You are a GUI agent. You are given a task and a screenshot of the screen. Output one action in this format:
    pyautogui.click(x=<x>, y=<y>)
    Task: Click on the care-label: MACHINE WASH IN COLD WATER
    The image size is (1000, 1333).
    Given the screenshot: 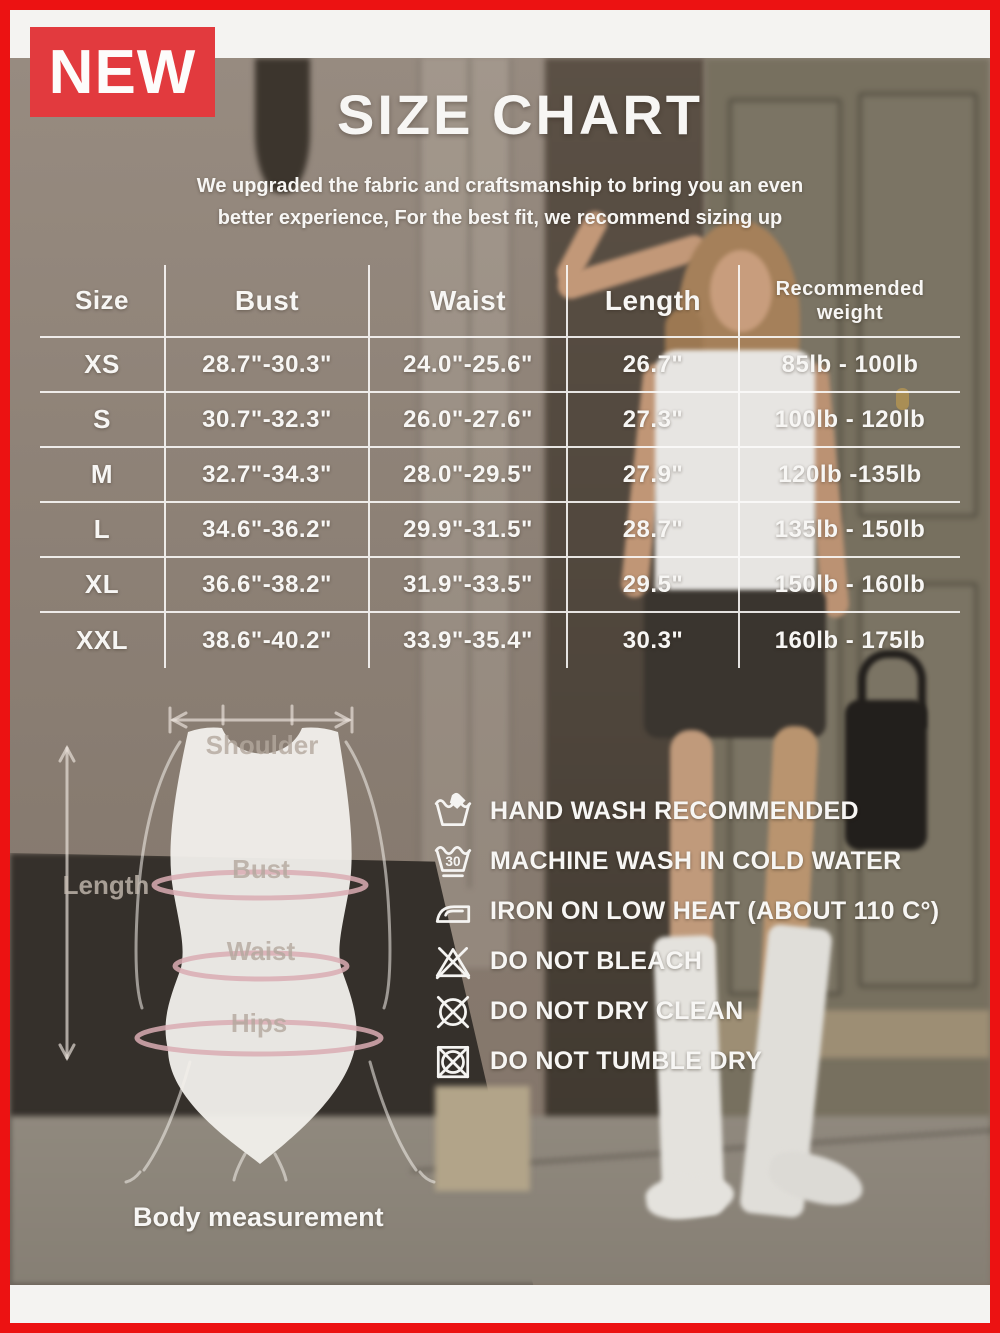 What is the action you would take?
    pyautogui.click(x=696, y=860)
    